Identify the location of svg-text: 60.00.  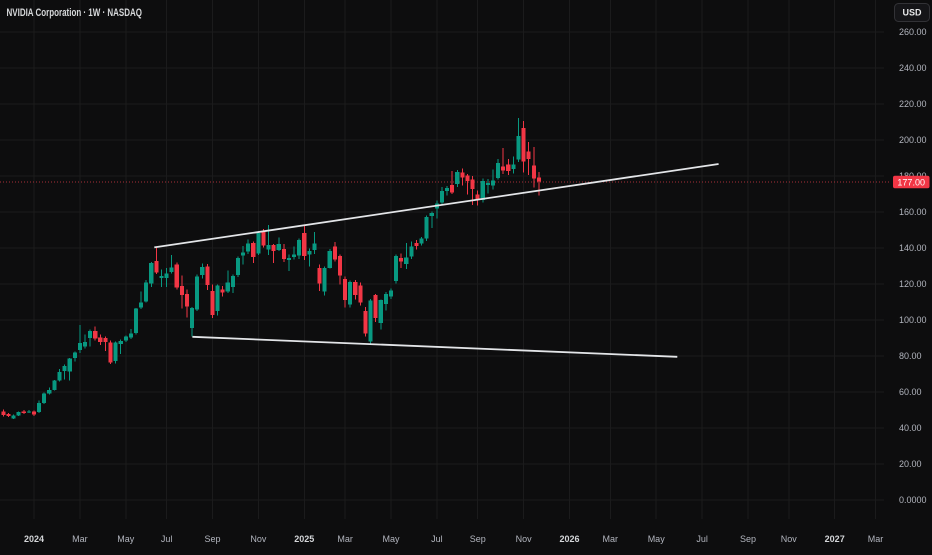
(910, 392).